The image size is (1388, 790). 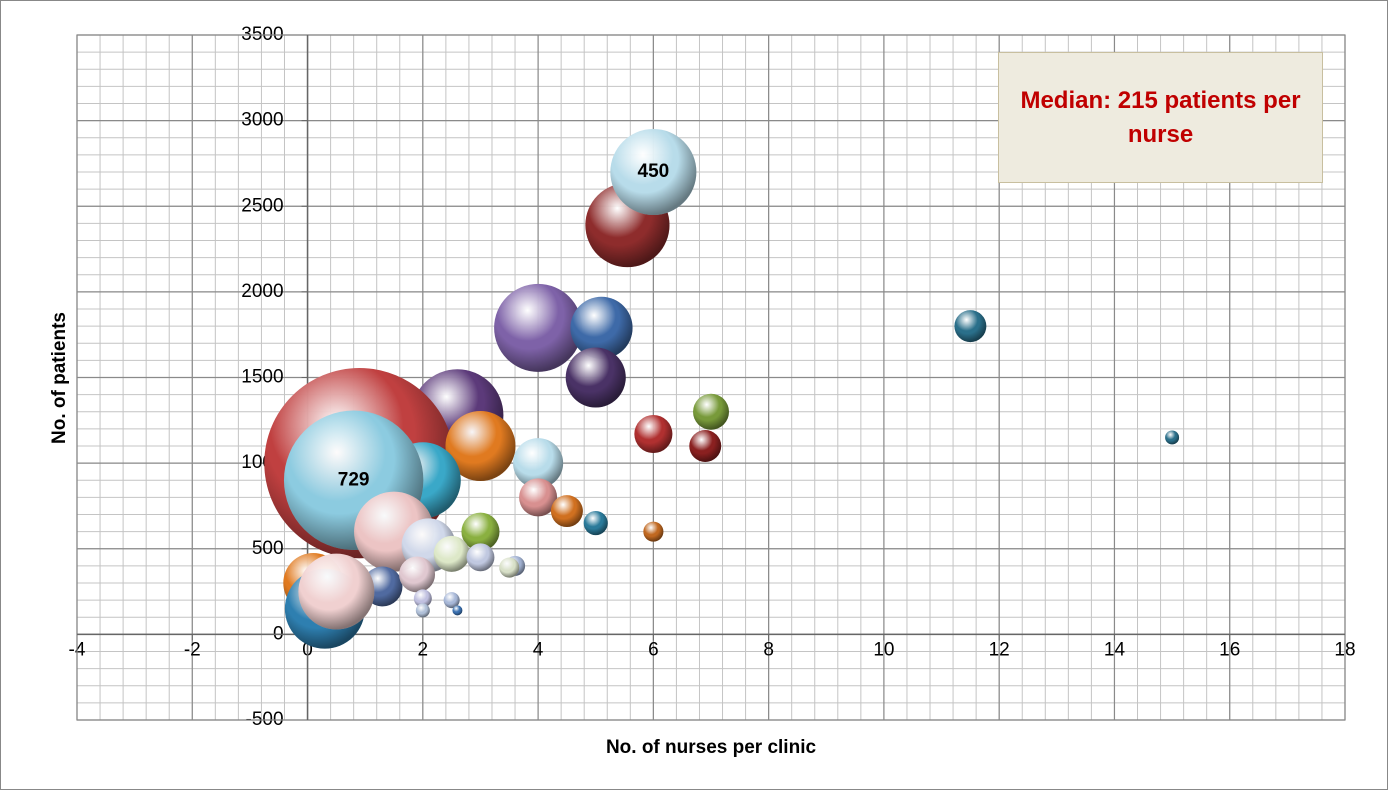 What do you see at coordinates (262, 205) in the screenshot?
I see `y-tick-label: 2500` at bounding box center [262, 205].